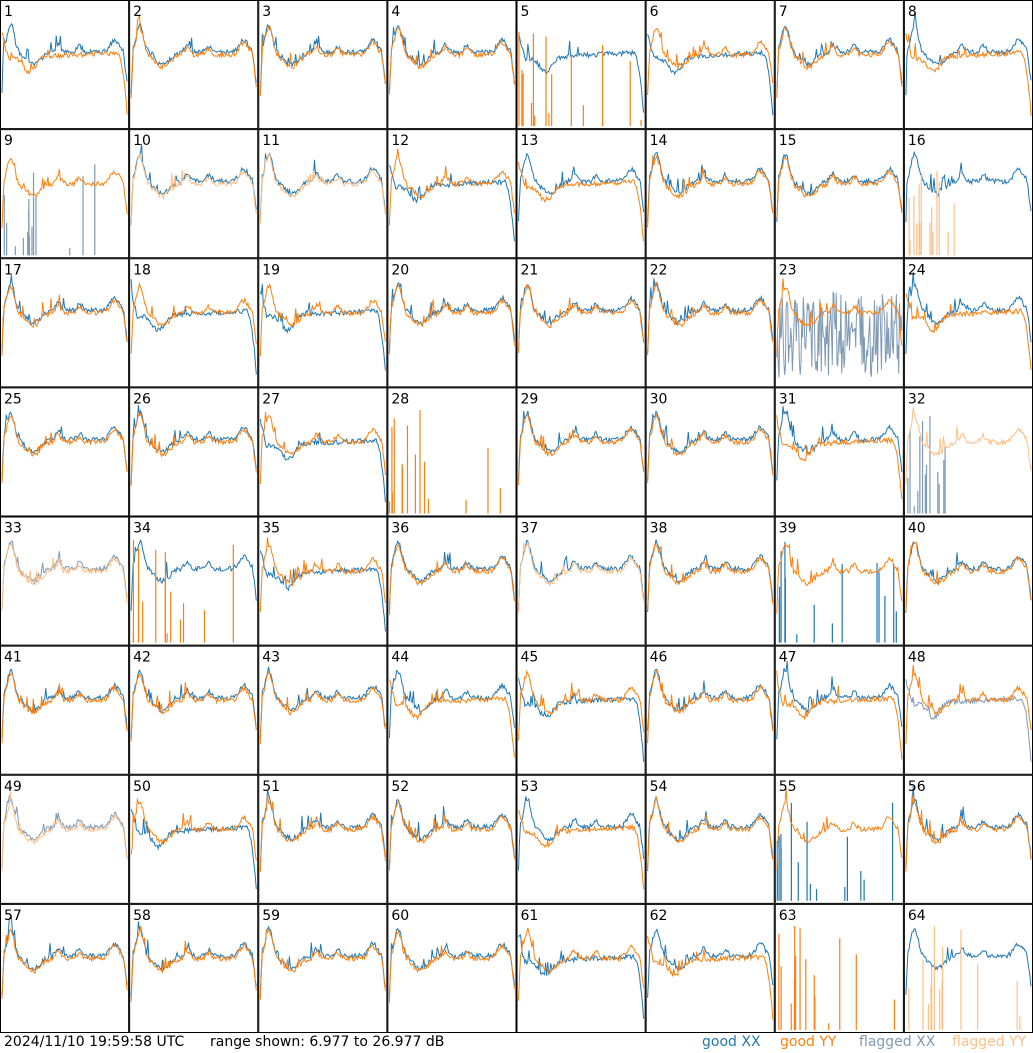 This screenshot has height=1053, width=1033. I want to click on panel-label: 44, so click(400, 658).